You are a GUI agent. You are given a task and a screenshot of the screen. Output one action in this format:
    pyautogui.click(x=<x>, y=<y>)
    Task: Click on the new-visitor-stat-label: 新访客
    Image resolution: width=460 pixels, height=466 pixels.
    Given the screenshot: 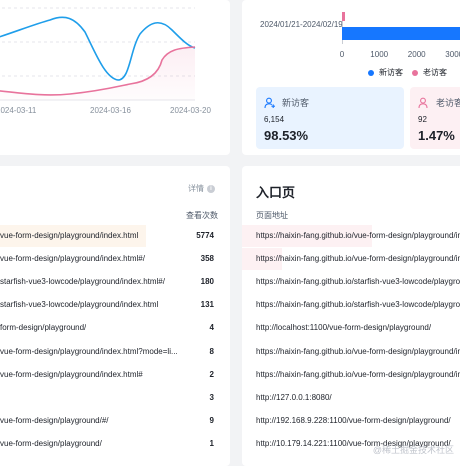 What is the action you would take?
    pyautogui.click(x=296, y=103)
    